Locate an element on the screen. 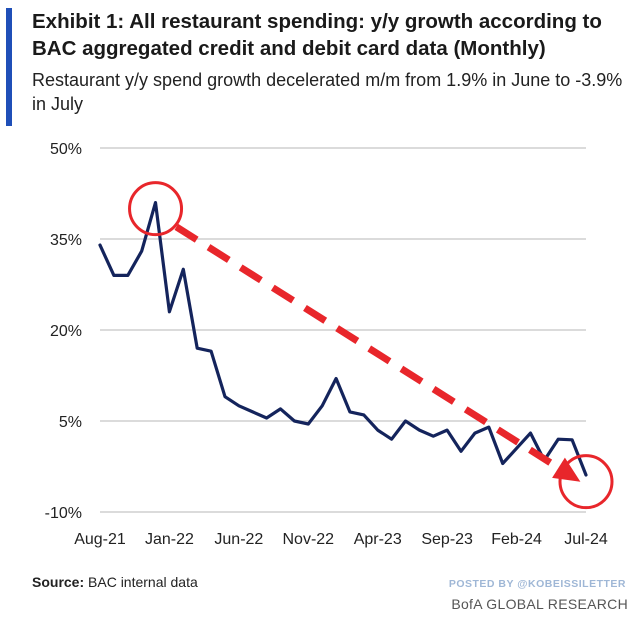 This screenshot has width=636, height=624. x-tick-label: Nov-22 is located at coordinates (308, 539).